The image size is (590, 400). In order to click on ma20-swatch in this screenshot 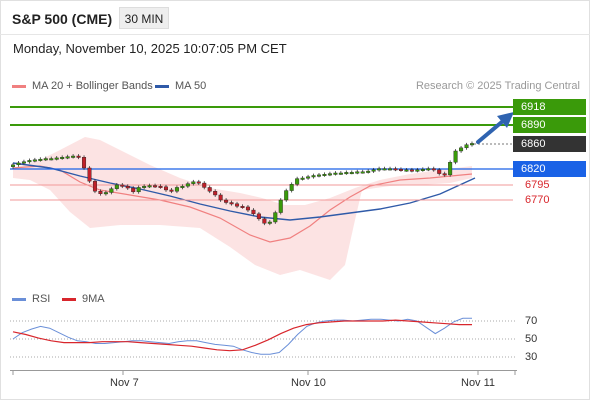, I will do `click(19, 86)`.